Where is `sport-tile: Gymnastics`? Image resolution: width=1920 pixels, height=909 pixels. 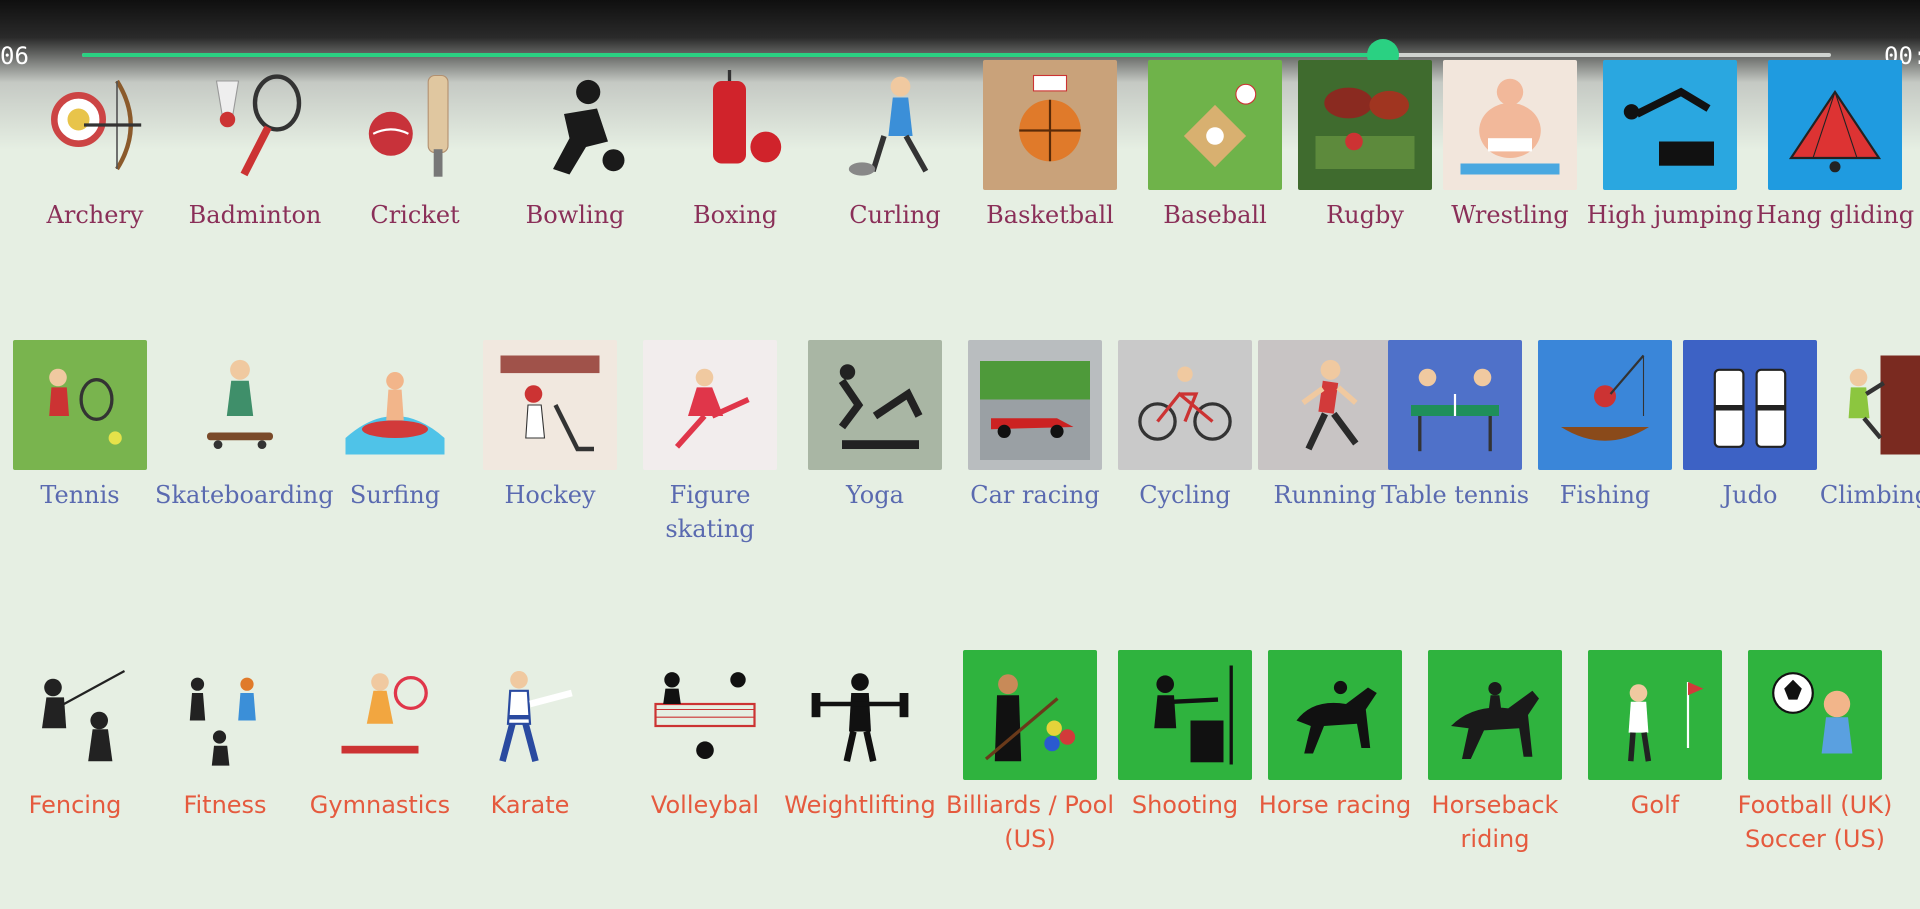
sport-tile: Gymnastics is located at coordinates (380, 770).